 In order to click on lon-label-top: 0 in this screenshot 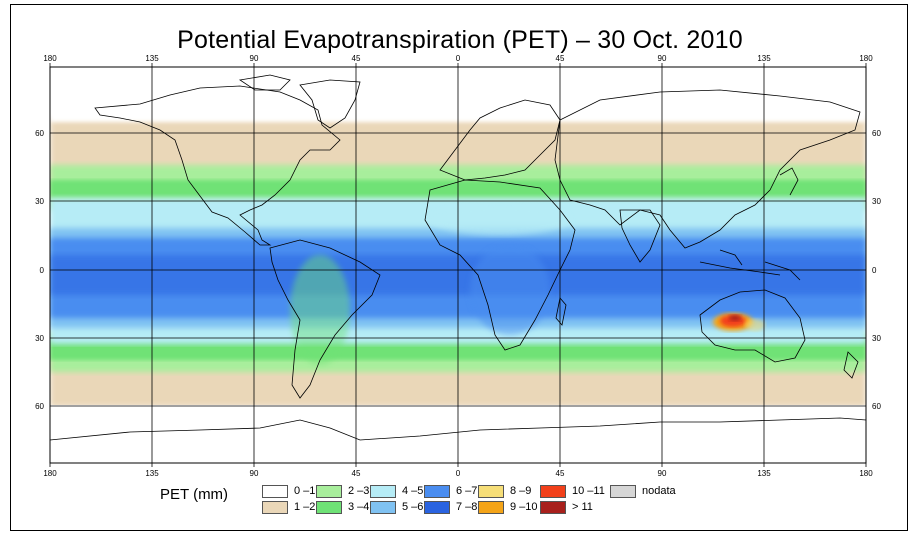, I will do `click(458, 58)`.